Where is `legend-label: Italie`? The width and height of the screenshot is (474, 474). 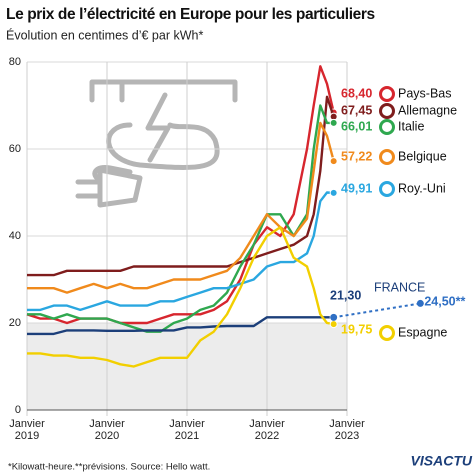 legend-label: Italie is located at coordinates (411, 126).